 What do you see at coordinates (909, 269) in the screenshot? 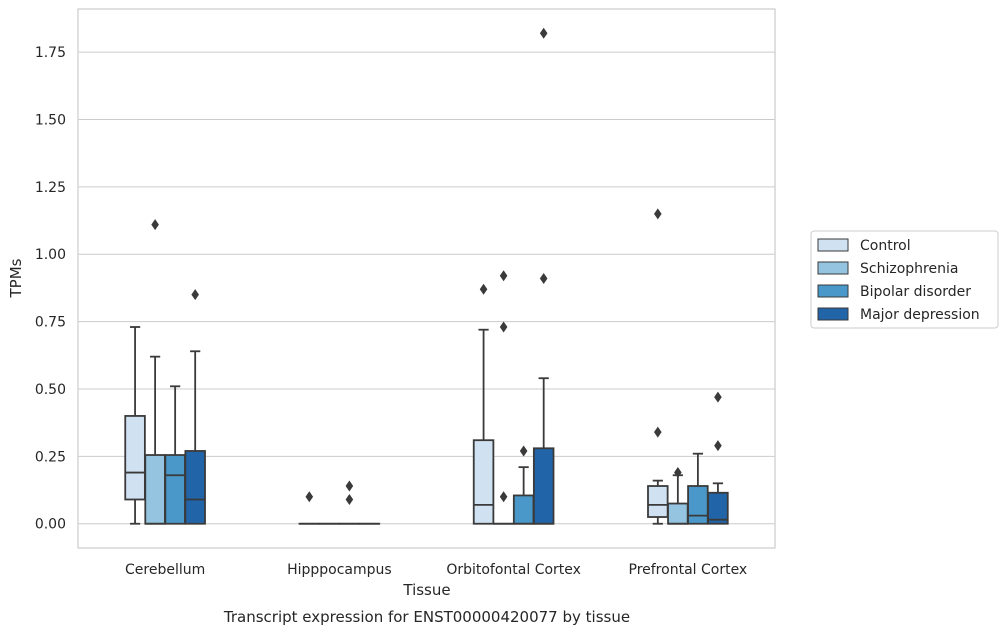
I see `legend-label: Schizophrenia` at bounding box center [909, 269].